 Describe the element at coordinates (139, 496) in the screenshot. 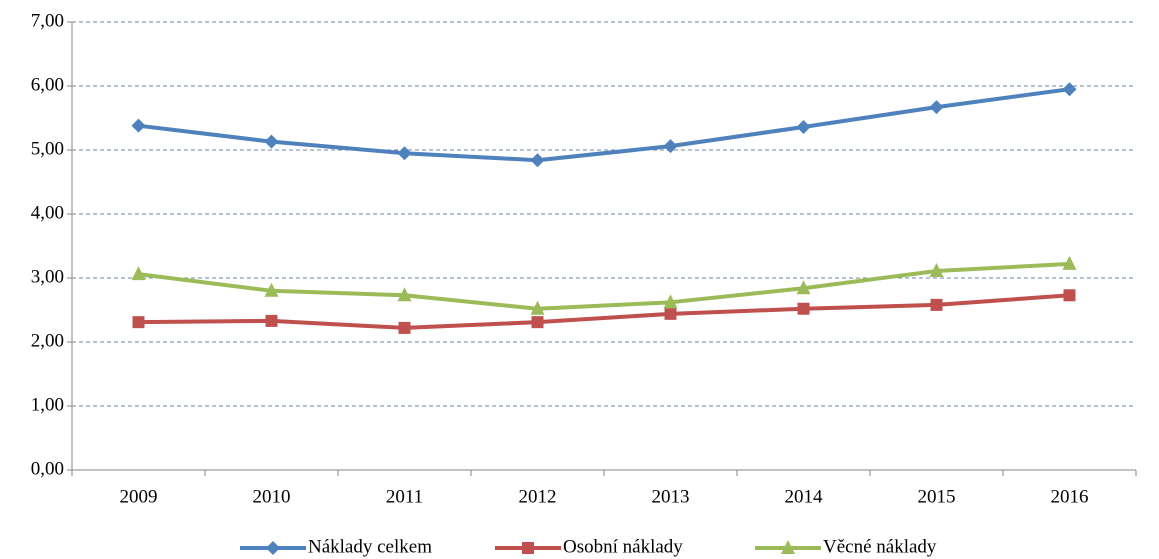

I see `x-tick-label: 2009` at that location.